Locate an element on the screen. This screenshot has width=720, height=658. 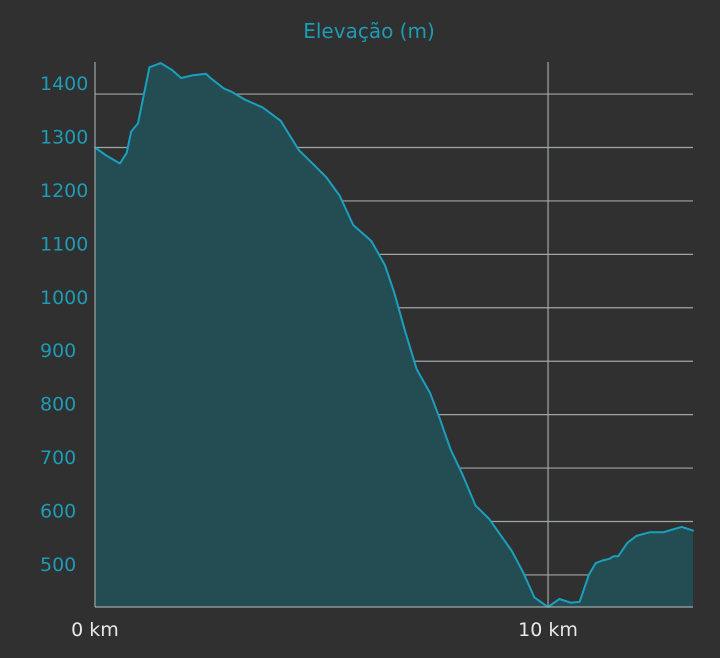
y-tick-label-500: 500 is located at coordinates (58, 565).